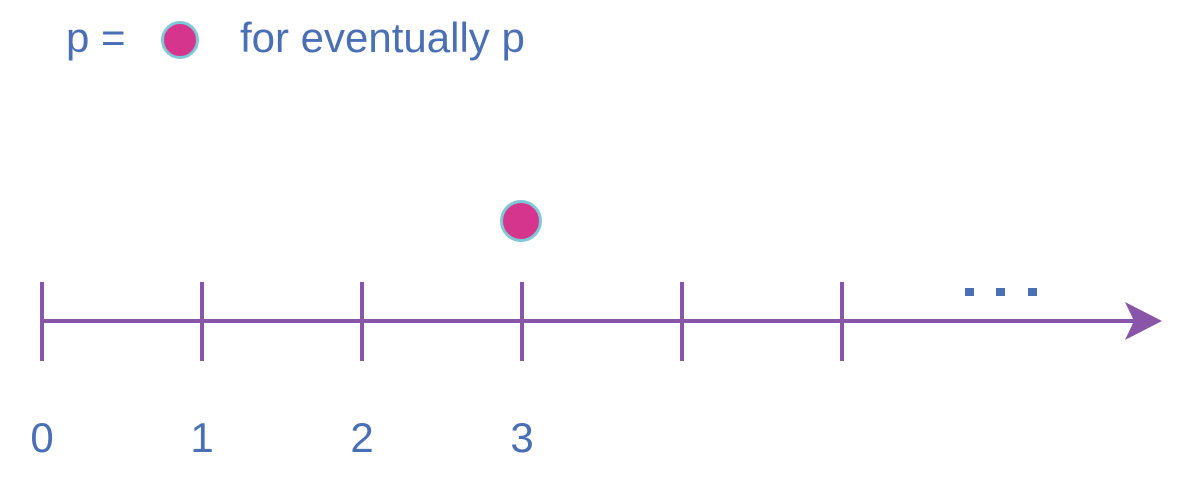 This screenshot has height=484, width=1196. I want to click on legend-symbol-label: p =, so click(102, 37).